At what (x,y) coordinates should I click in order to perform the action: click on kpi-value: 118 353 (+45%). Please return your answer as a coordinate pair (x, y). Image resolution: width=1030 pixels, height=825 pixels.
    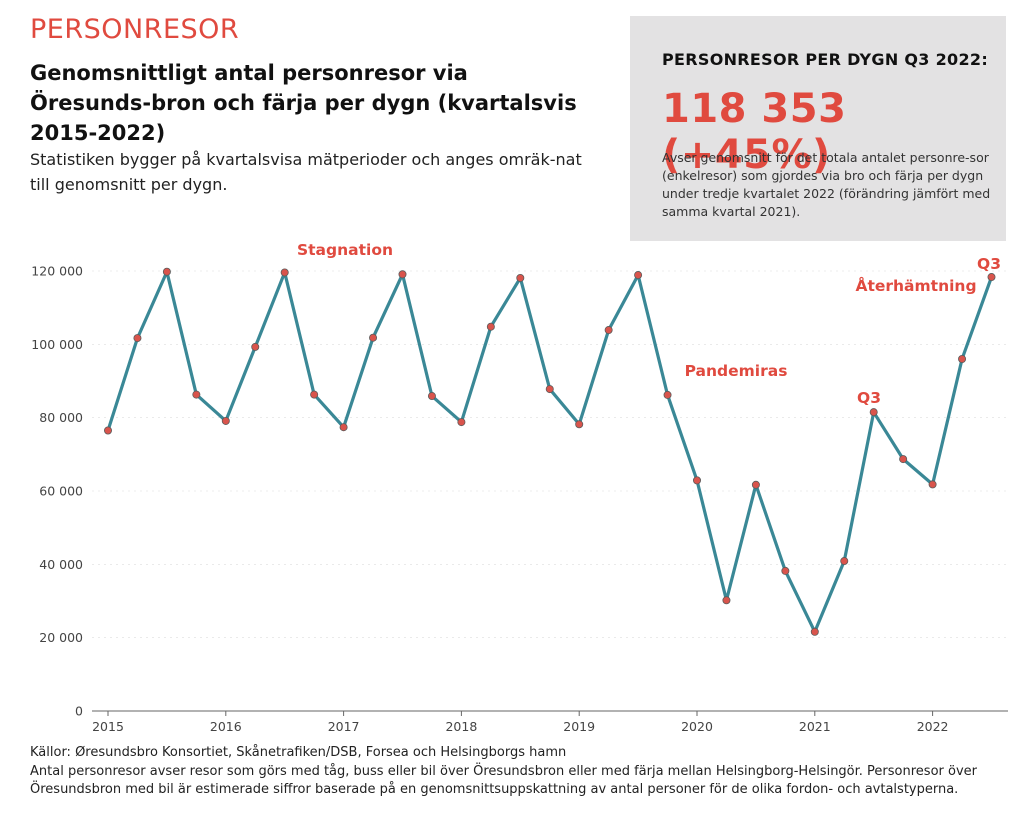
    Looking at the image, I should click on (754, 132).